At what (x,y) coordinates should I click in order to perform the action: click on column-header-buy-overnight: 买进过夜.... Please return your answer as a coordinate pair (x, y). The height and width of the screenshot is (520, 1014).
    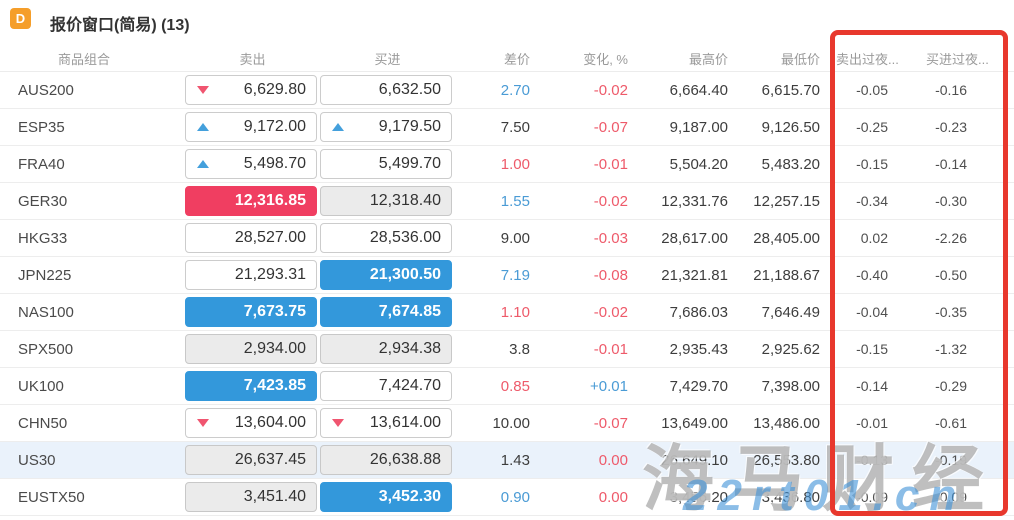
    Looking at the image, I should click on (957, 59).